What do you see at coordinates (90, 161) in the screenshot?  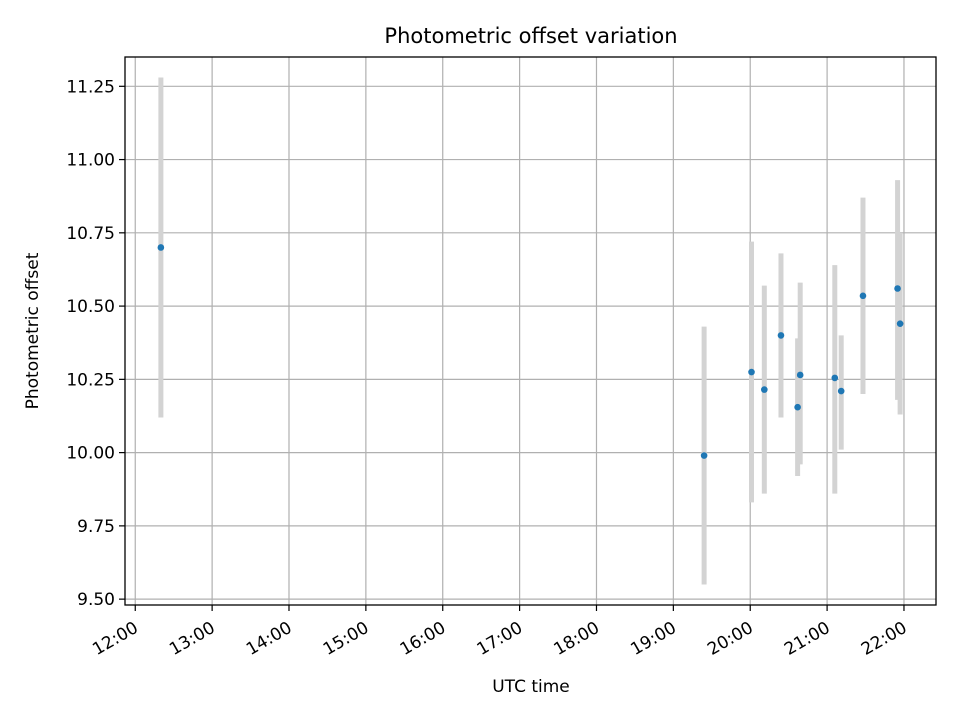 I see `y-tick-label: 11.00` at bounding box center [90, 161].